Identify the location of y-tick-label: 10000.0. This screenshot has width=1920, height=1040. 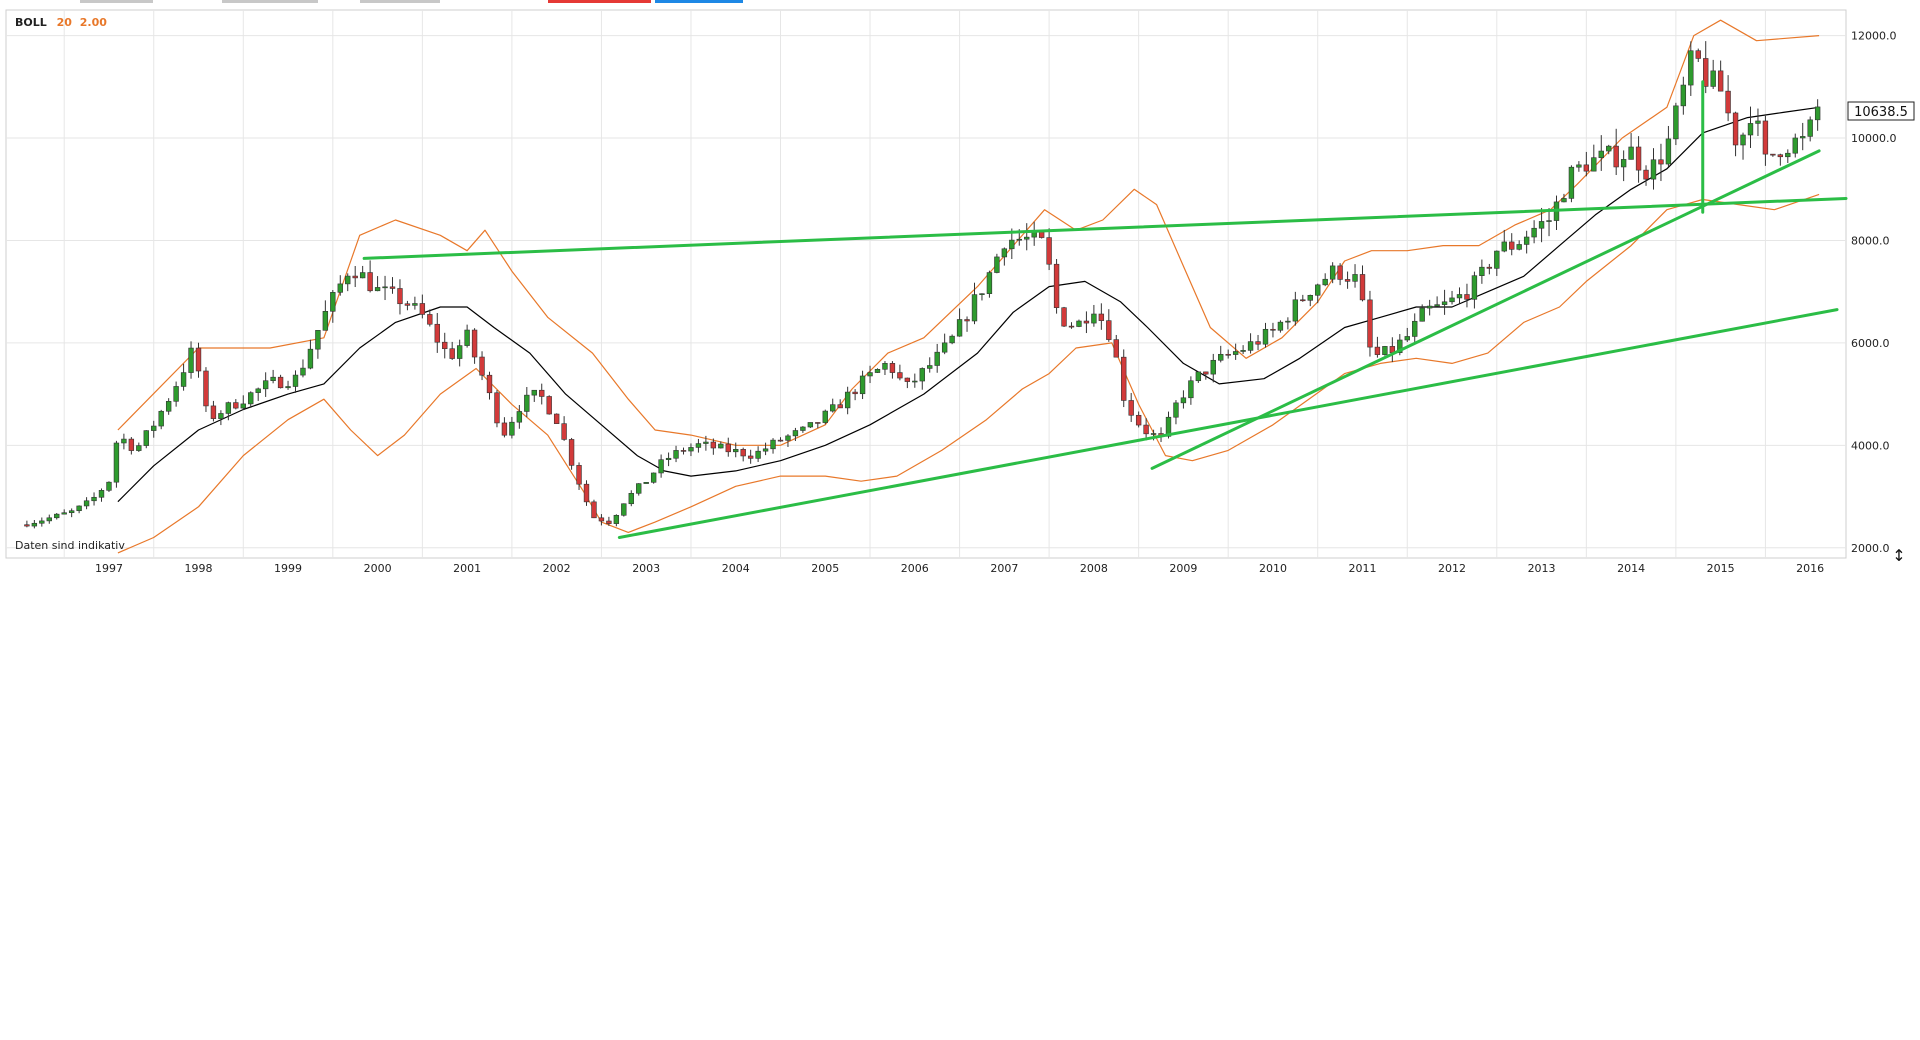
(1874, 138).